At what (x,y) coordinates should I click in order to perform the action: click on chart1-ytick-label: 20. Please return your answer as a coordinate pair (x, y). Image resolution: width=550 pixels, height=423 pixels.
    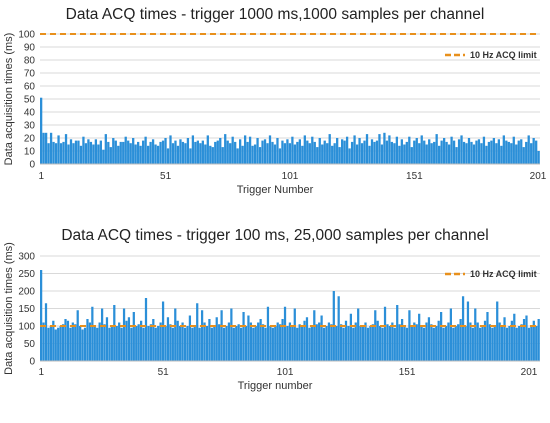
    Looking at the image, I should click on (30, 139).